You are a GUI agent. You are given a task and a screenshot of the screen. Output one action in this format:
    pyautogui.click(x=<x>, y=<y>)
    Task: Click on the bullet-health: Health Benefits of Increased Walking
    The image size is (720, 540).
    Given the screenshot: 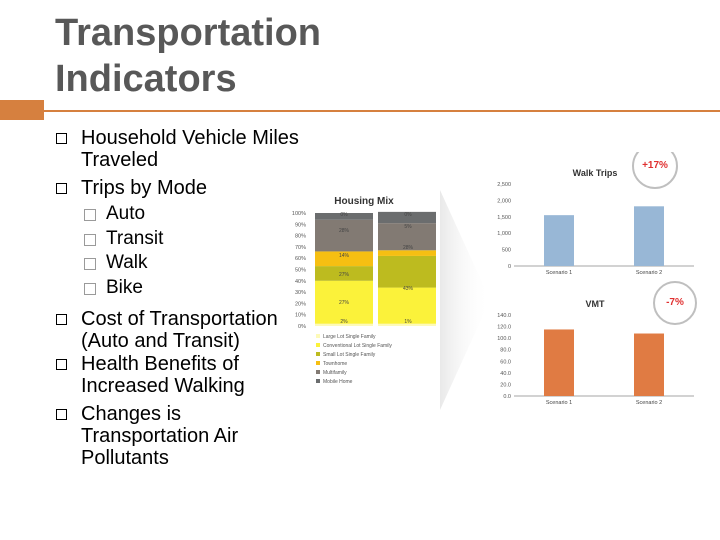 What is the action you would take?
    pyautogui.click(x=163, y=375)
    